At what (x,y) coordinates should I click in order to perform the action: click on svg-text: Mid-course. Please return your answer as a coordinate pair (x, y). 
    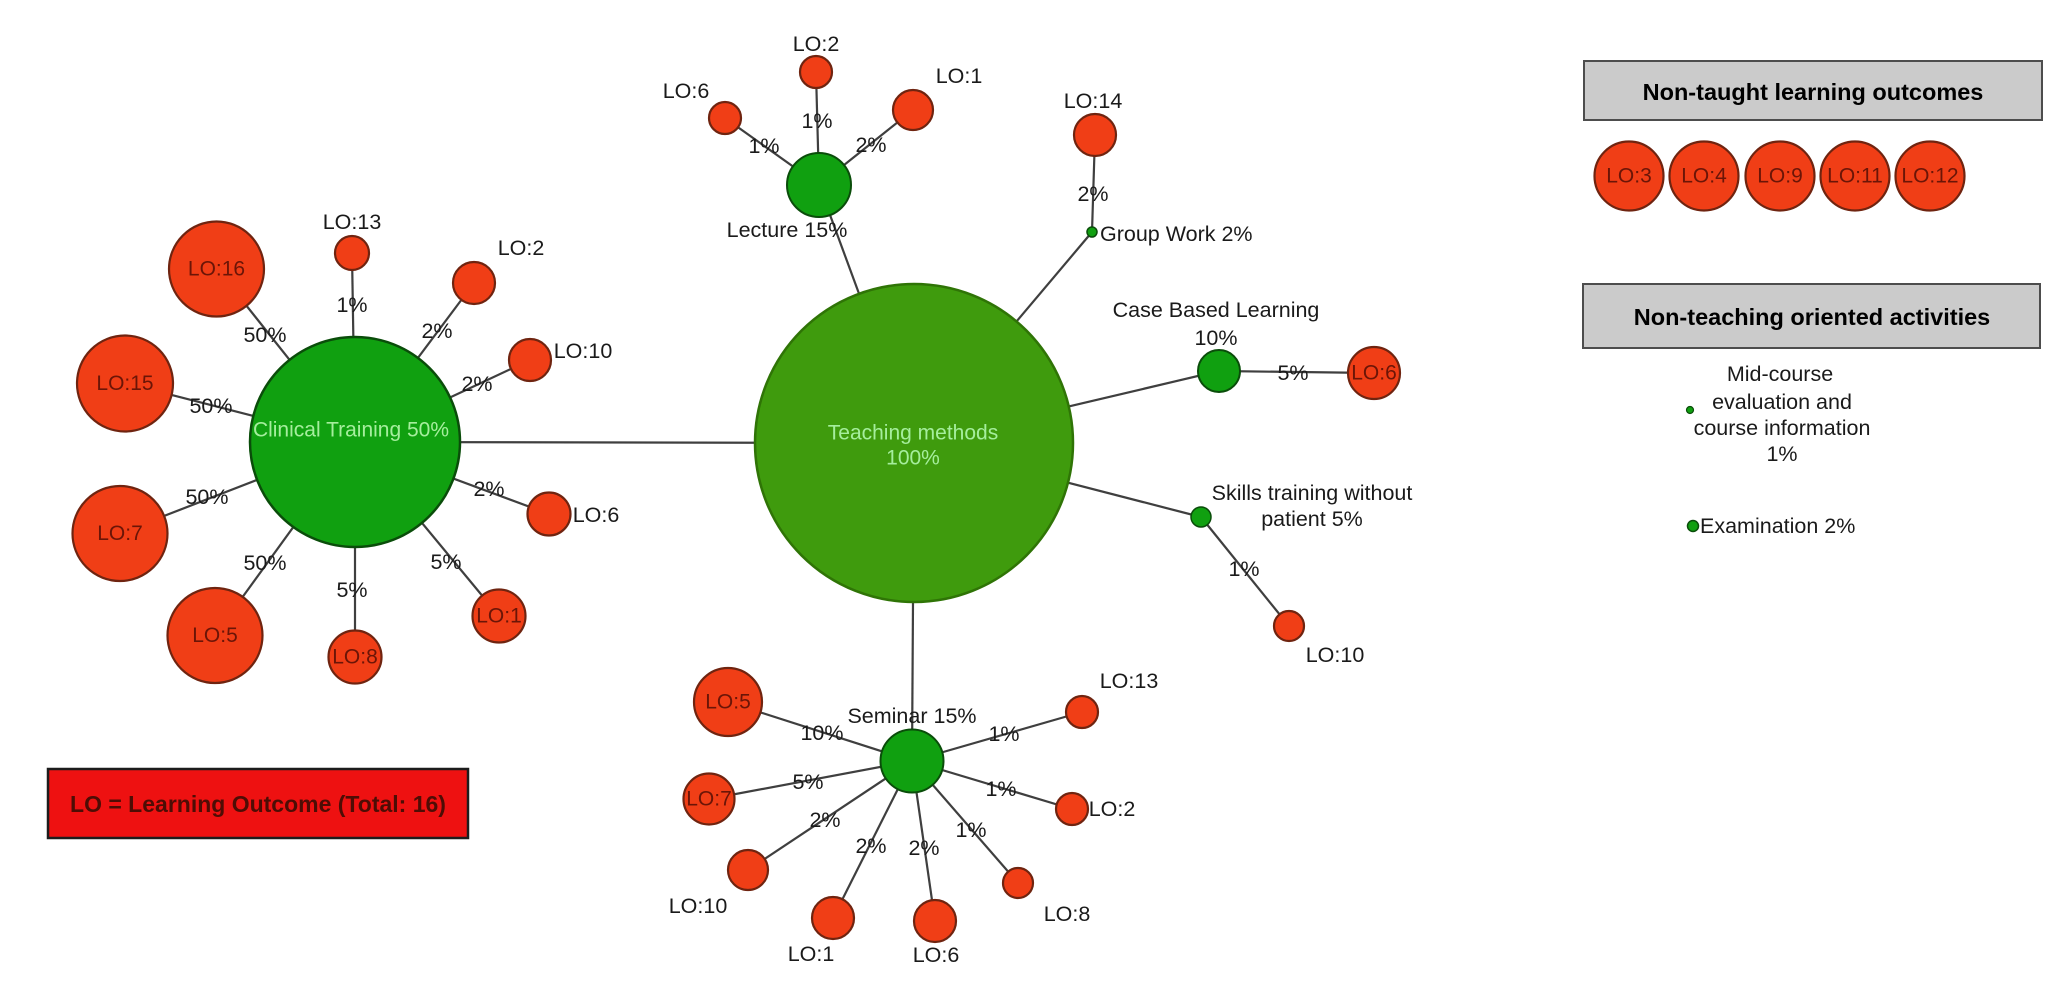
    Looking at the image, I should click on (1780, 374).